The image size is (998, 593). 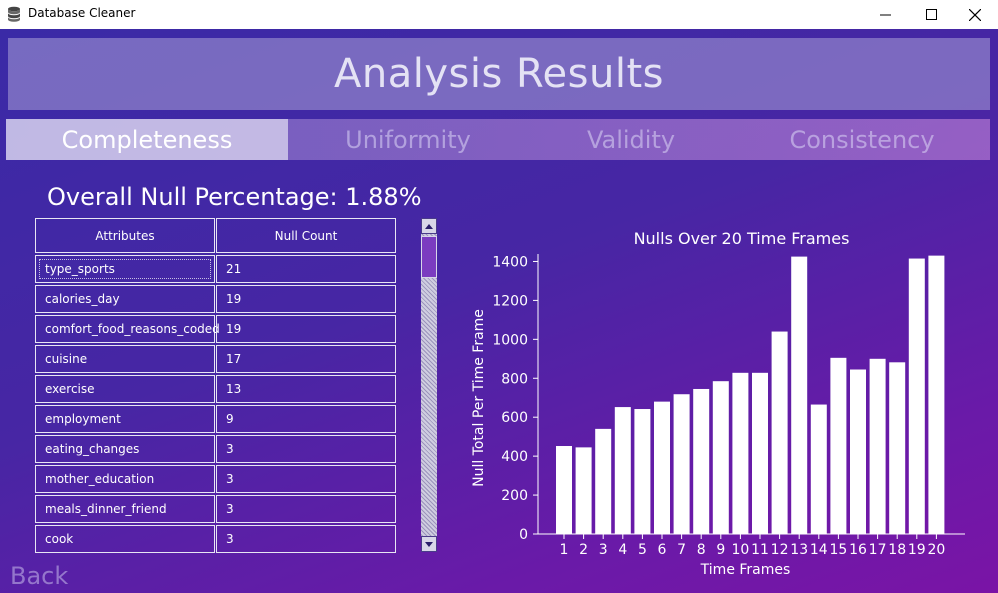 I want to click on chart-title: Nulls Over 20 Time Frames, so click(x=742, y=238).